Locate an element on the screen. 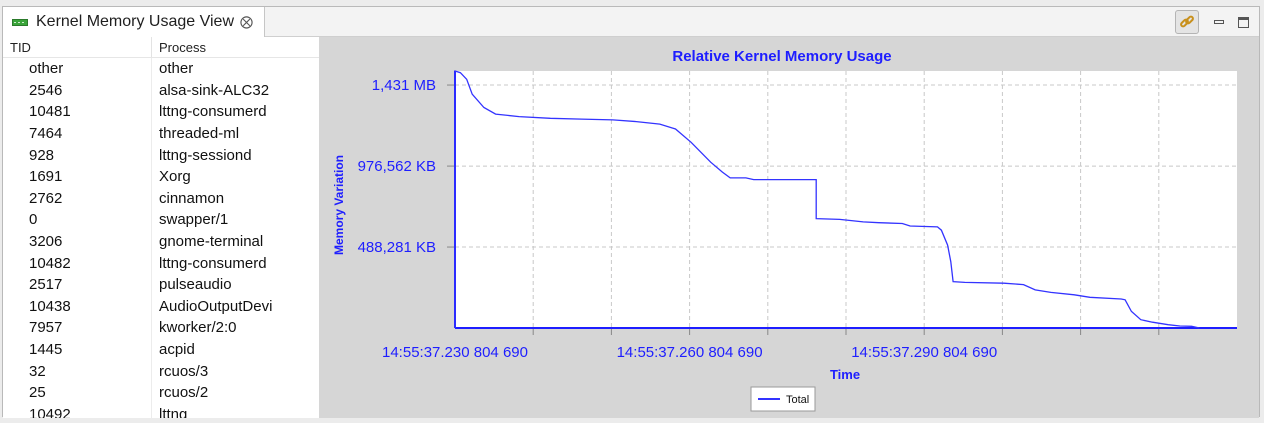 Image resolution: width=1264 pixels, height=423 pixels. y-axis-label: Memory Variation is located at coordinates (339, 205).